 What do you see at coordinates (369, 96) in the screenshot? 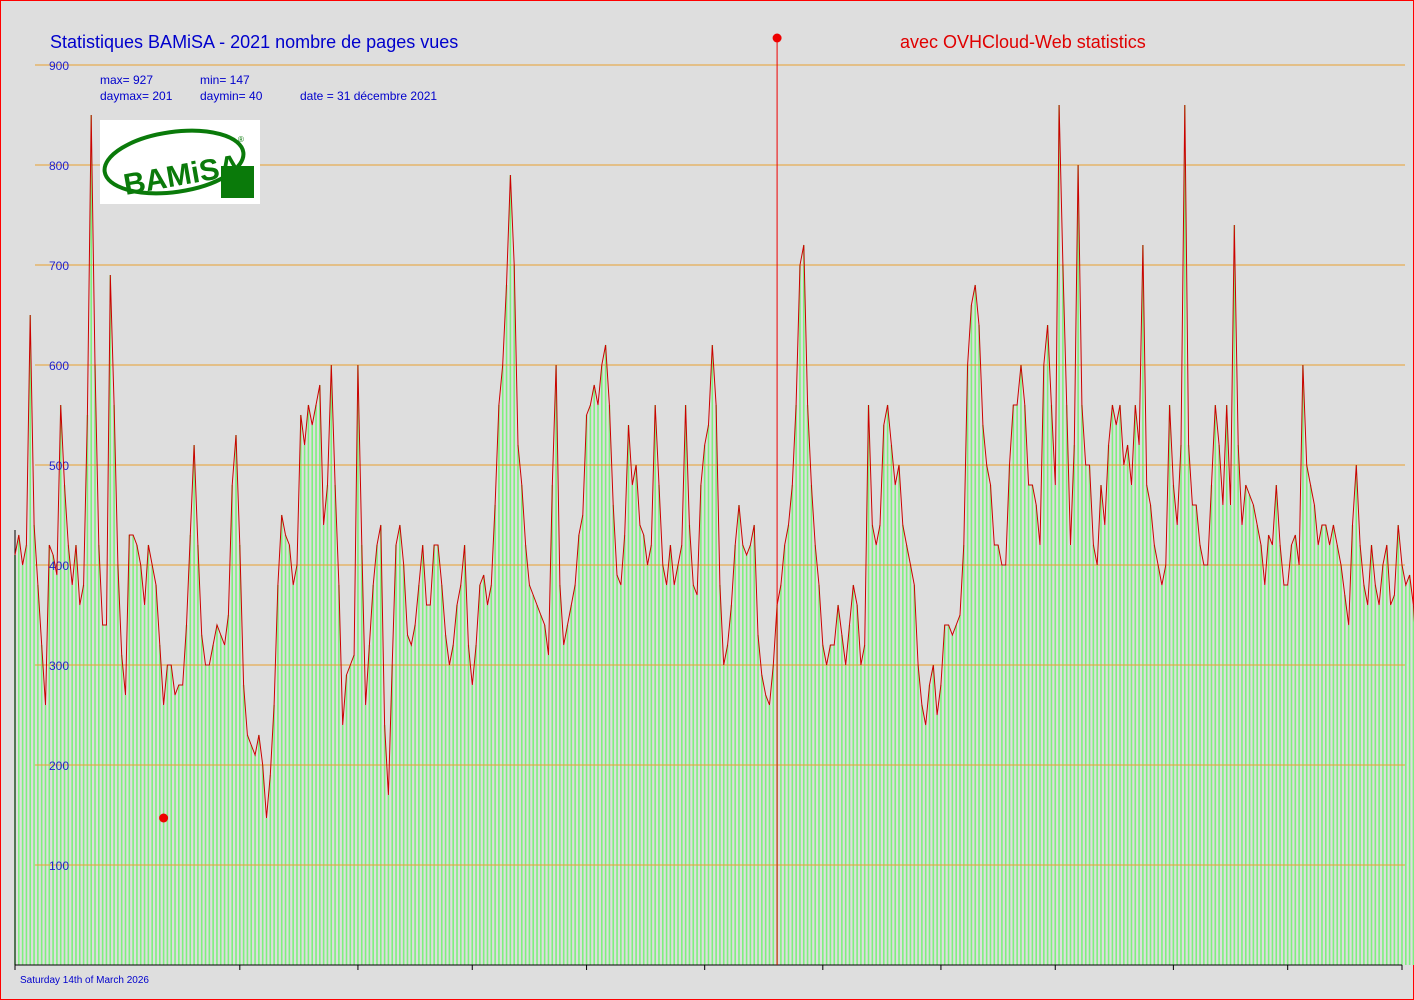
I see `stat-date: date = 31 décembre 2021` at bounding box center [369, 96].